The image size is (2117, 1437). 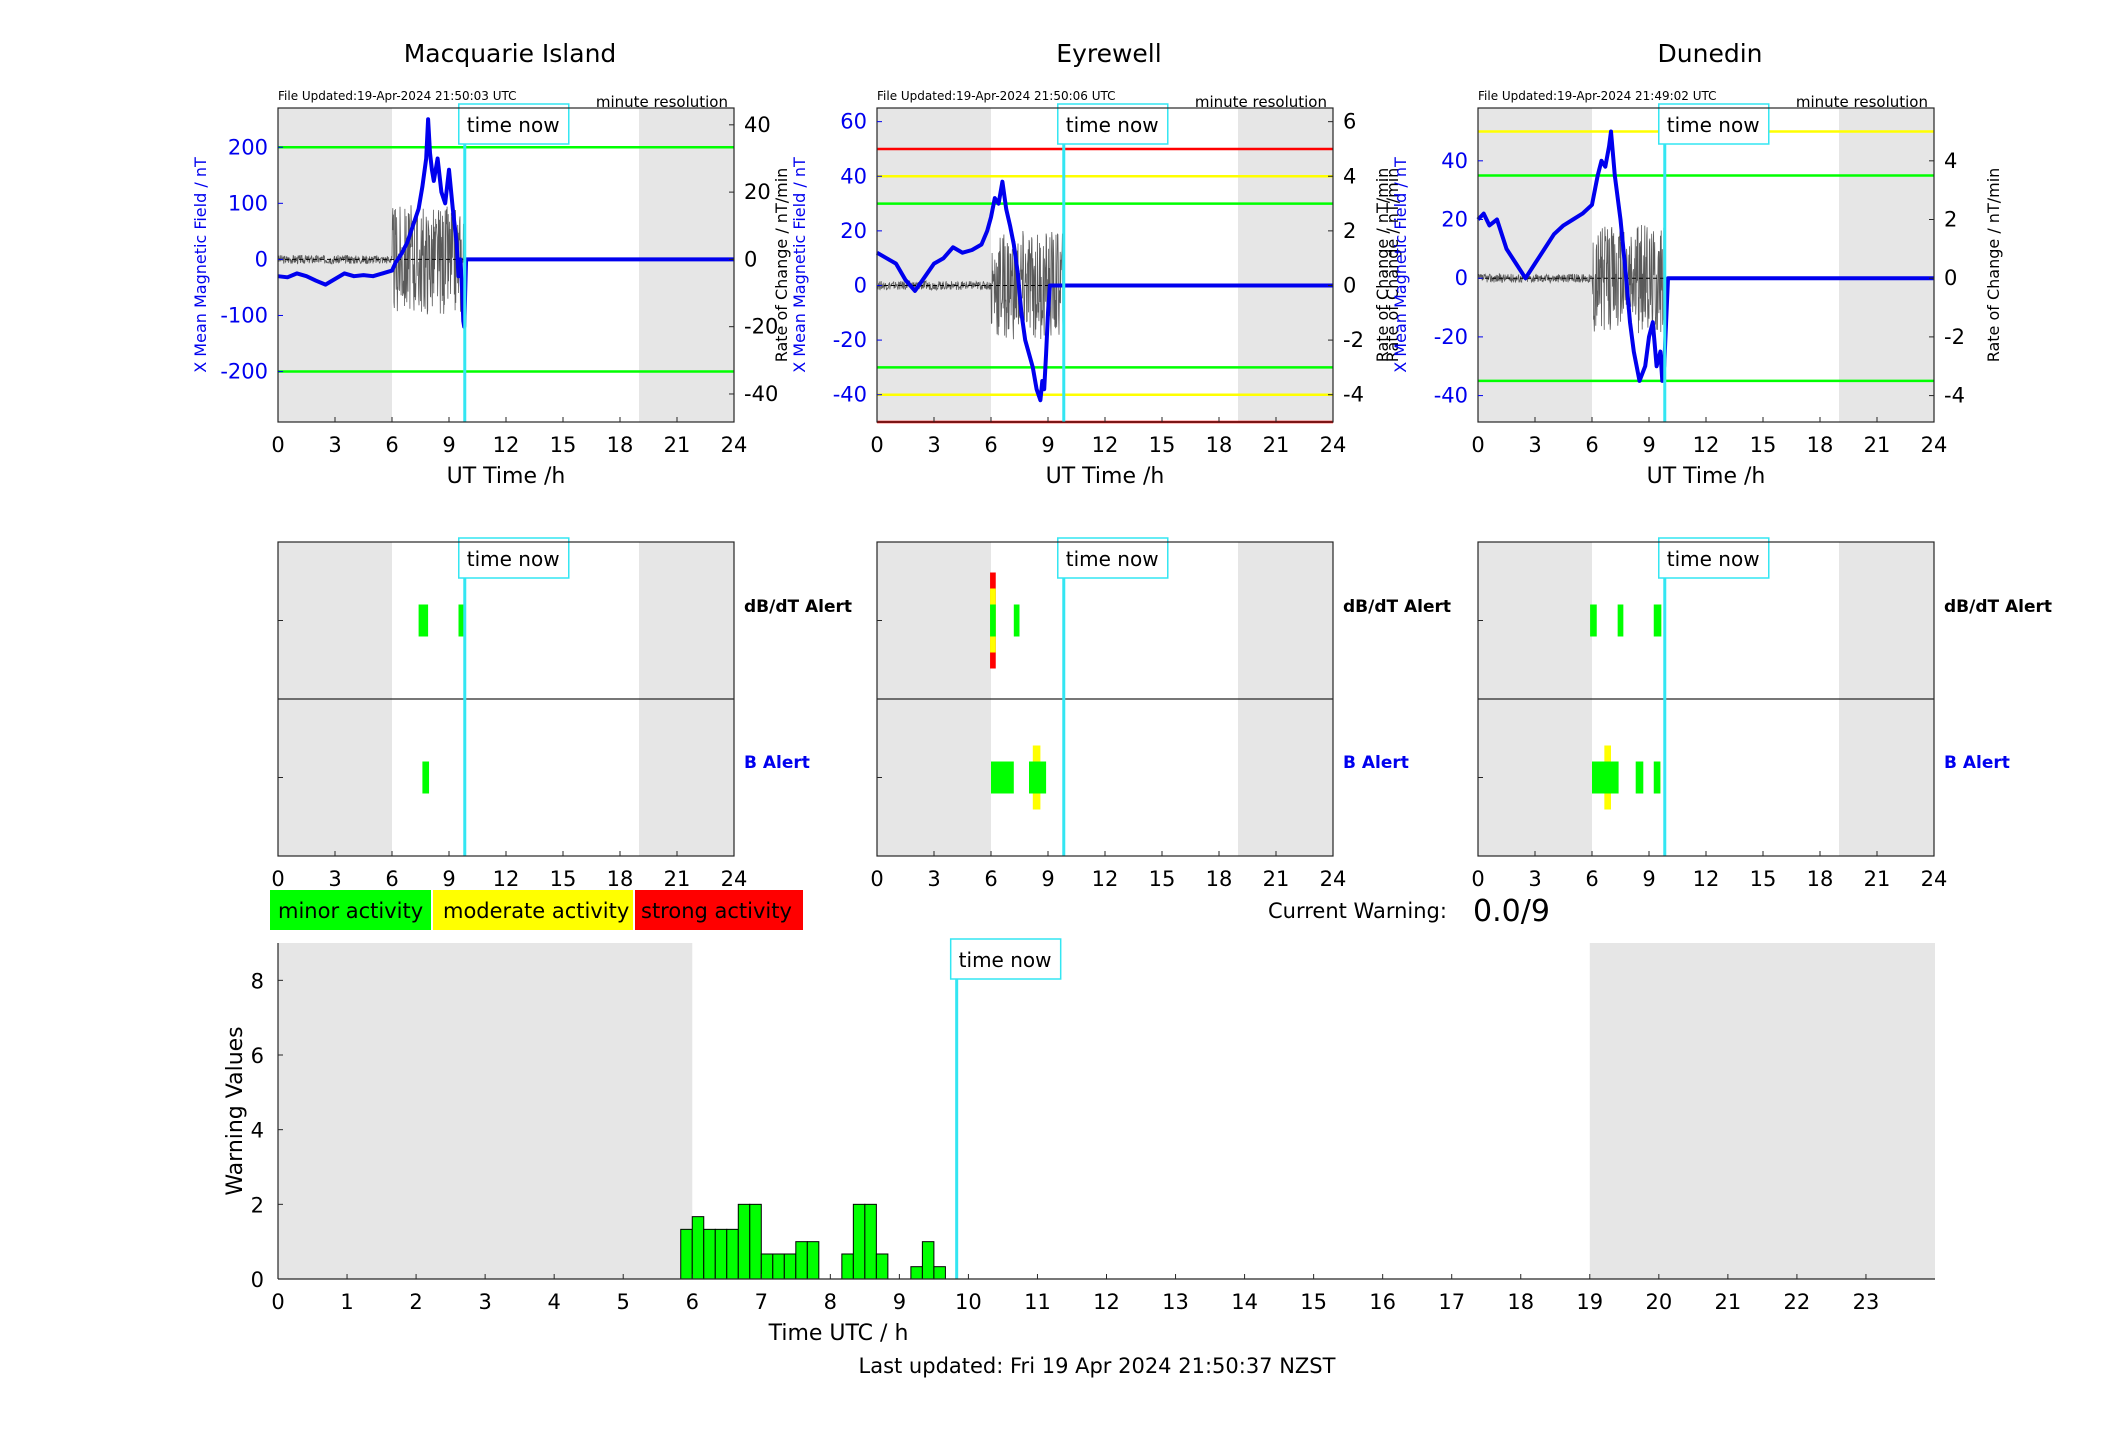 What do you see at coordinates (1589, 1302) in the screenshot?
I see `x-tick-label: 19` at bounding box center [1589, 1302].